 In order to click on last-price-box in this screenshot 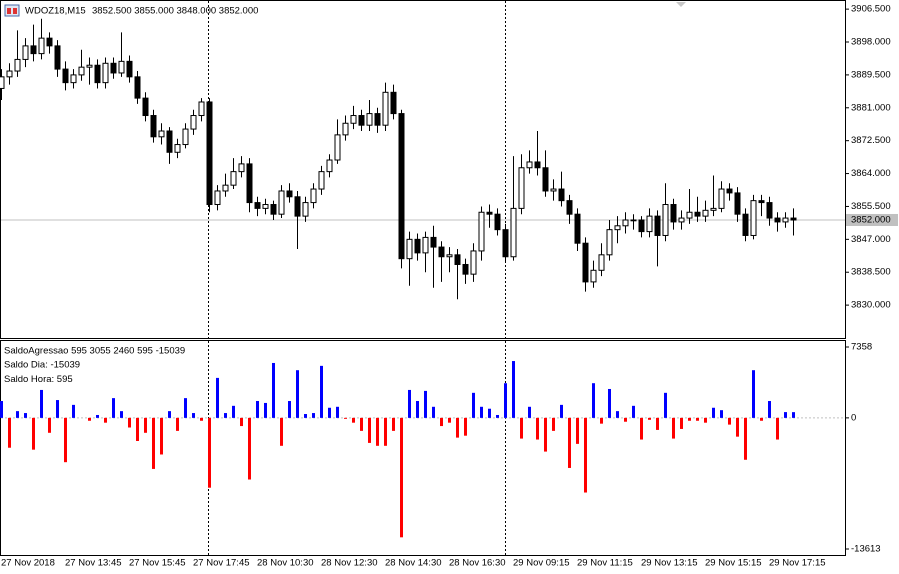, I will do `click(872, 219)`.